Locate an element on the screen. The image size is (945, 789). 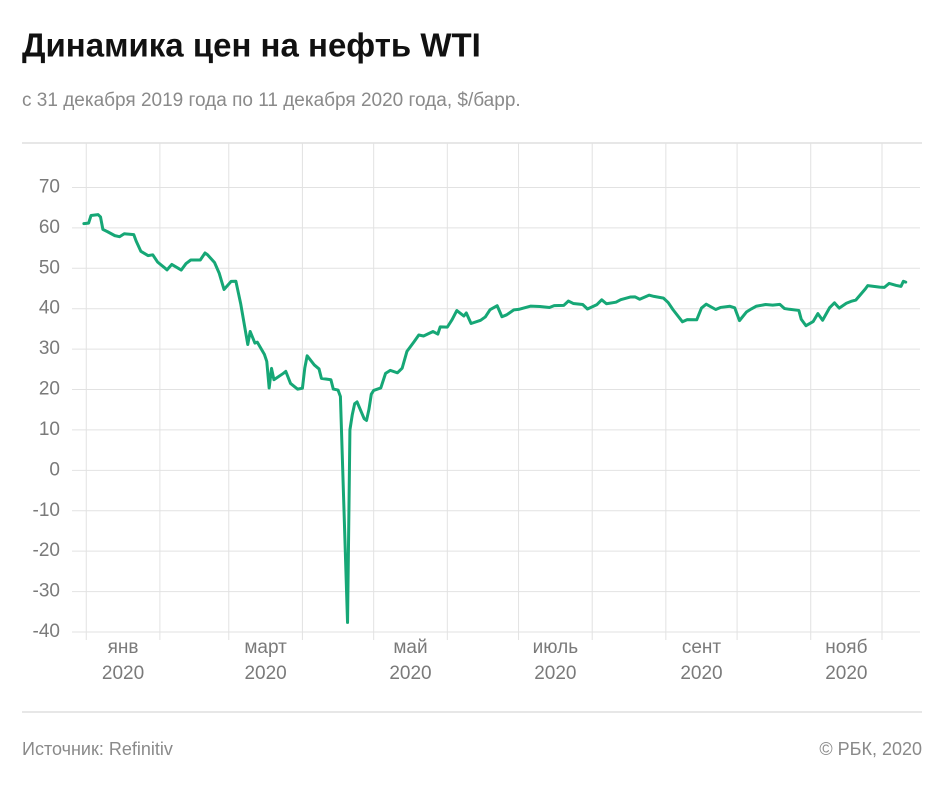
y-tick-label: -30 is located at coordinates (46, 591).